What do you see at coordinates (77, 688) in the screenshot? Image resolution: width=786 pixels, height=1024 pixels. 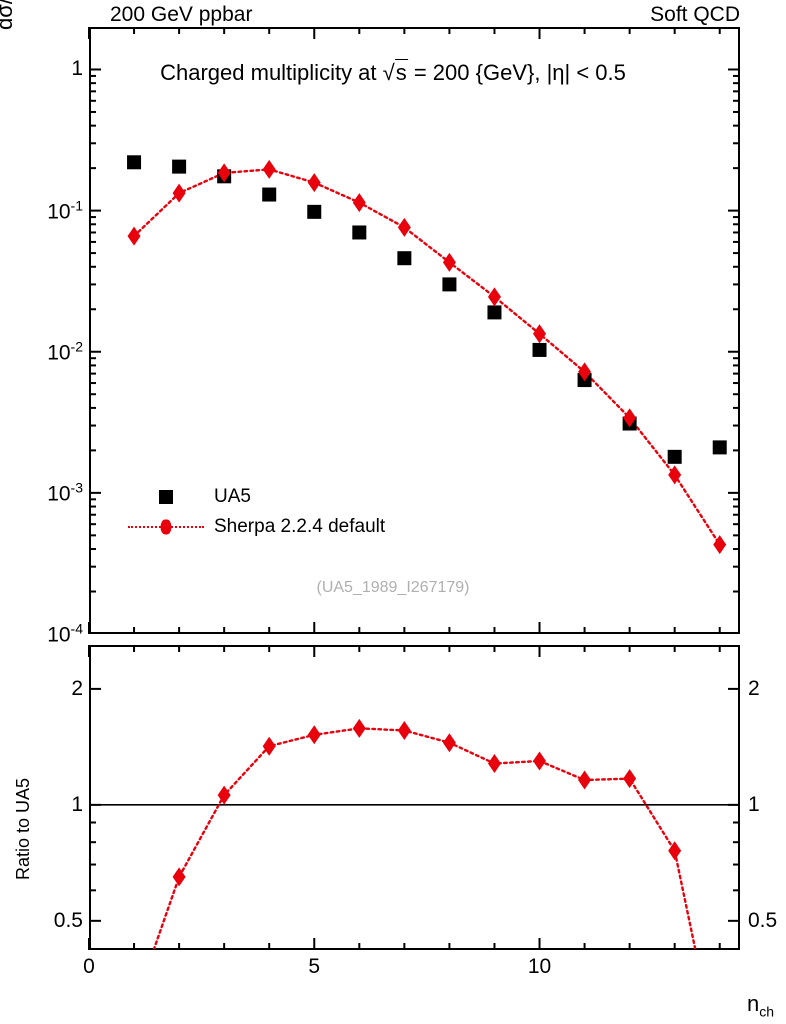 I see `y-tick-label-ratio-left: 2` at bounding box center [77, 688].